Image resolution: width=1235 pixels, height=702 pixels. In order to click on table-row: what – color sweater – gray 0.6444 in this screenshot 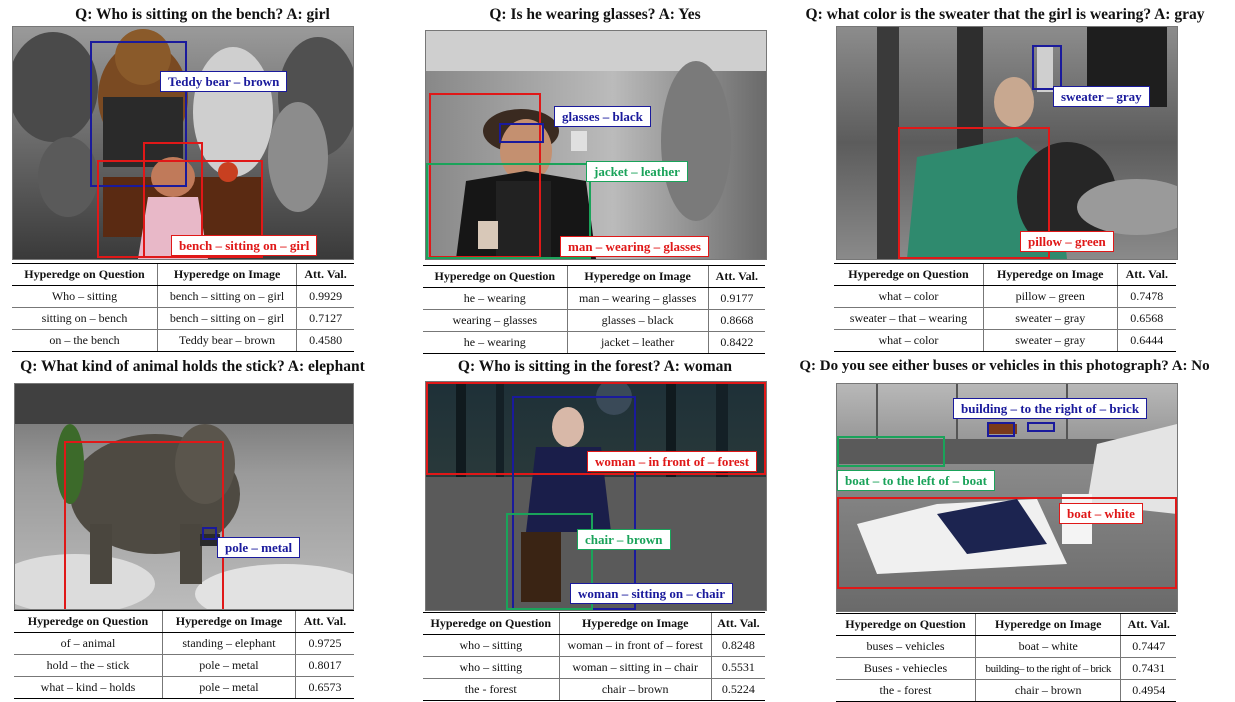, I will do `click(1005, 340)`.